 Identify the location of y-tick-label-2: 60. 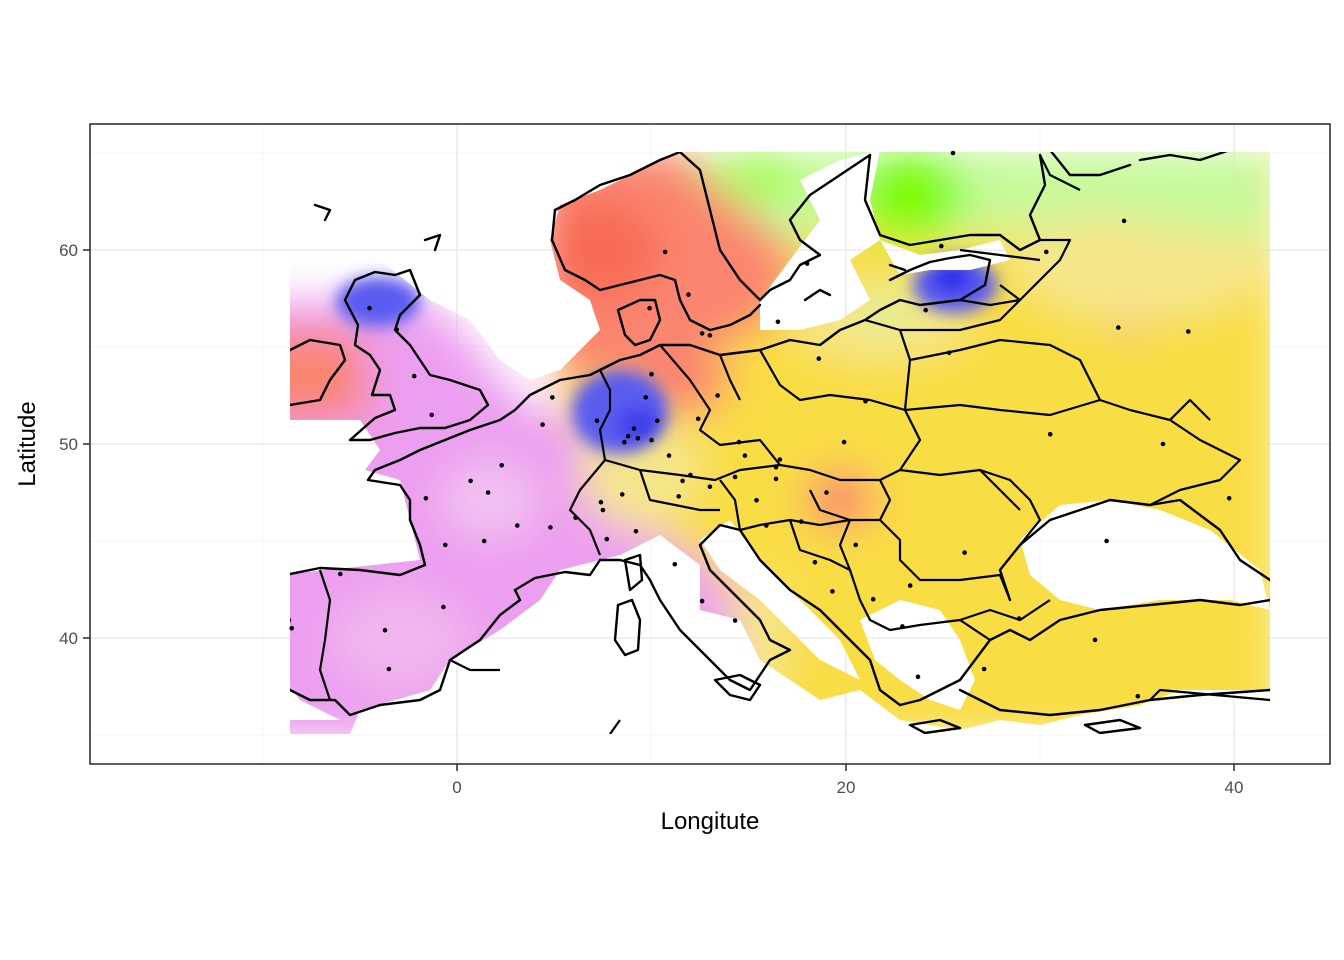
(68, 250).